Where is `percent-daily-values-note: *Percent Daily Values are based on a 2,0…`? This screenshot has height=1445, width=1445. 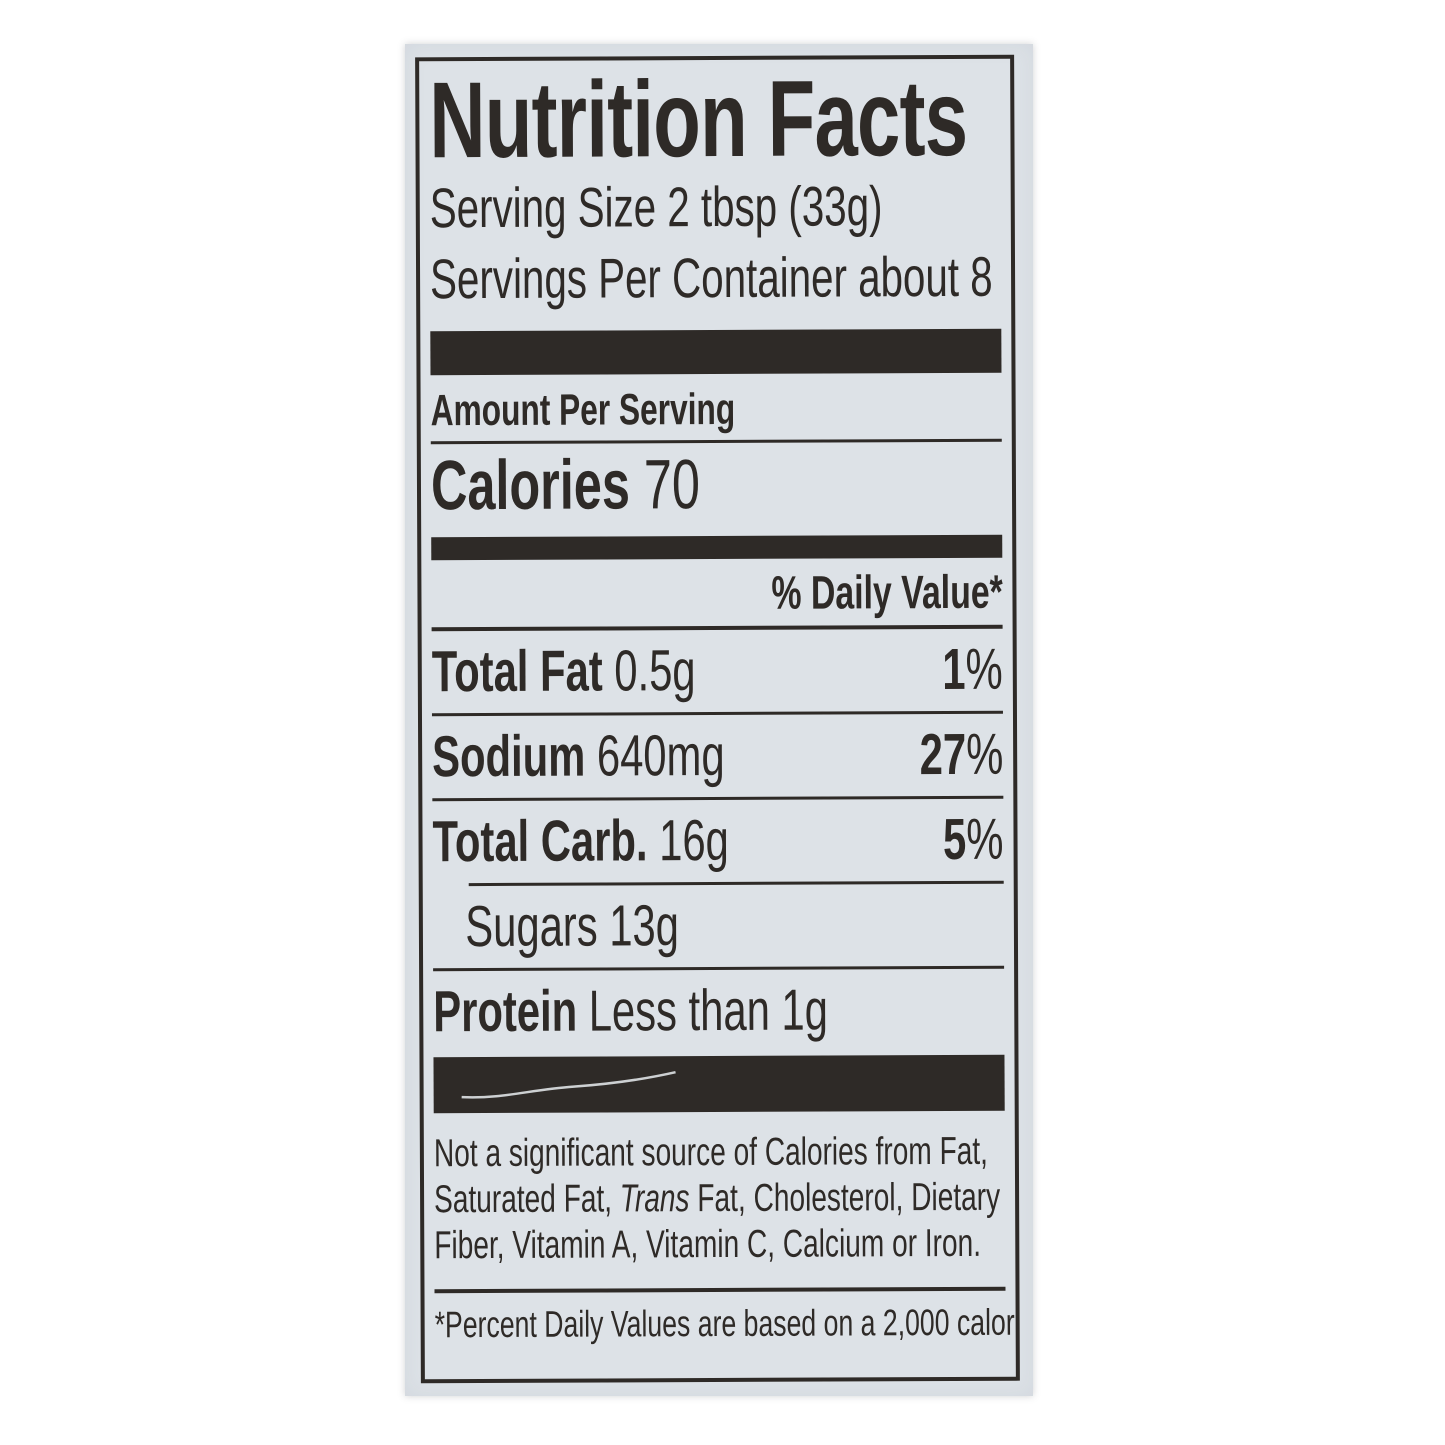
percent-daily-values-note: *Percent Daily Values are based on a 2,0… is located at coordinates (727, 1323).